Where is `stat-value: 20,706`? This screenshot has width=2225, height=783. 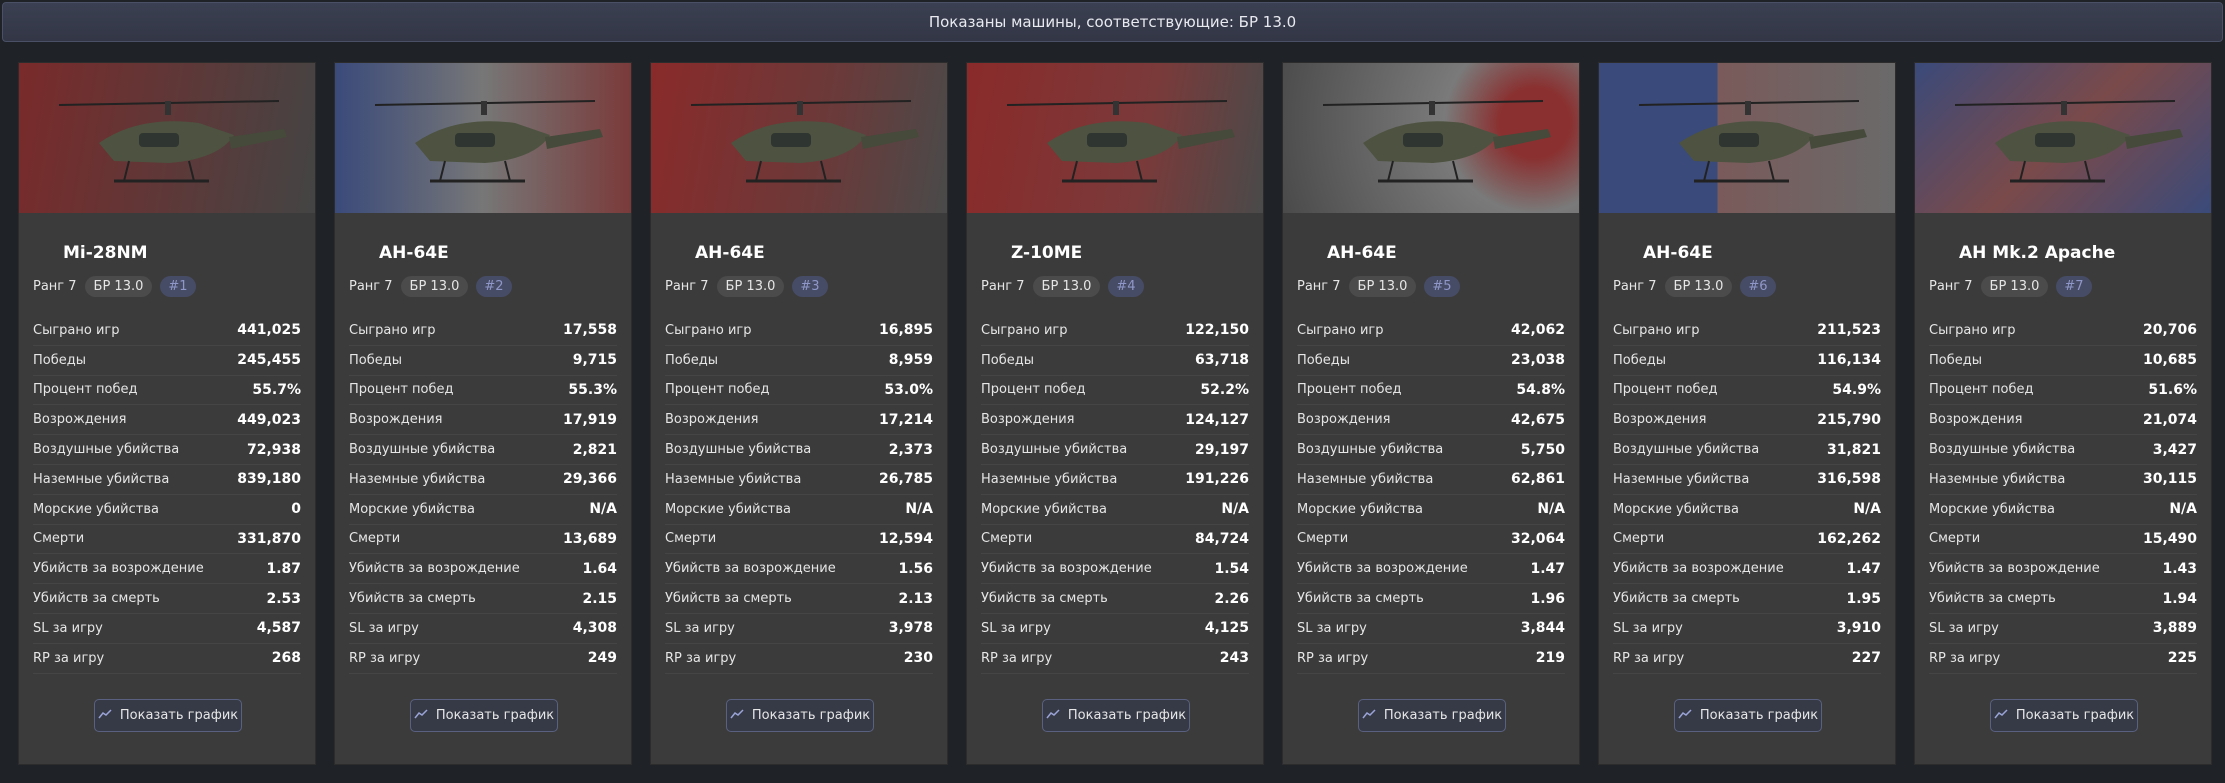
stat-value: 20,706 is located at coordinates (2169, 330).